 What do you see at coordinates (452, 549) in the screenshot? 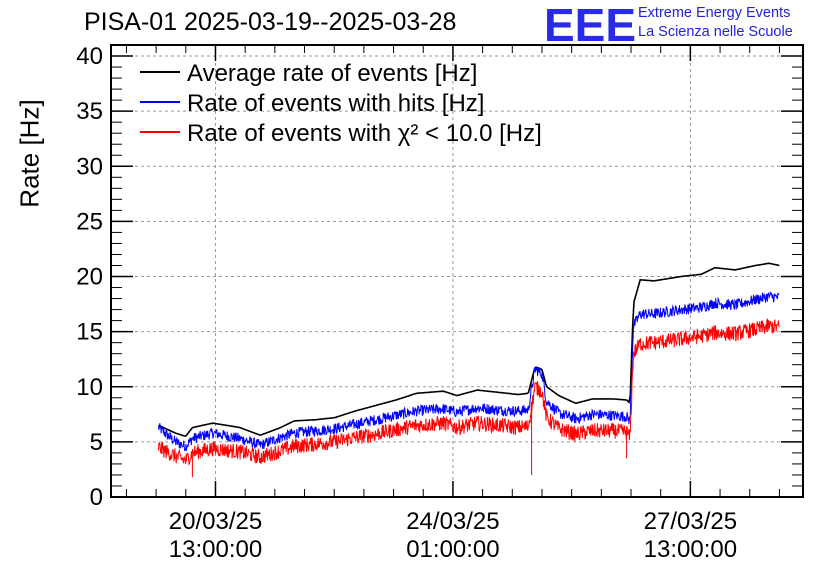
I see `x-tick-label-time: 01:00:00` at bounding box center [452, 549].